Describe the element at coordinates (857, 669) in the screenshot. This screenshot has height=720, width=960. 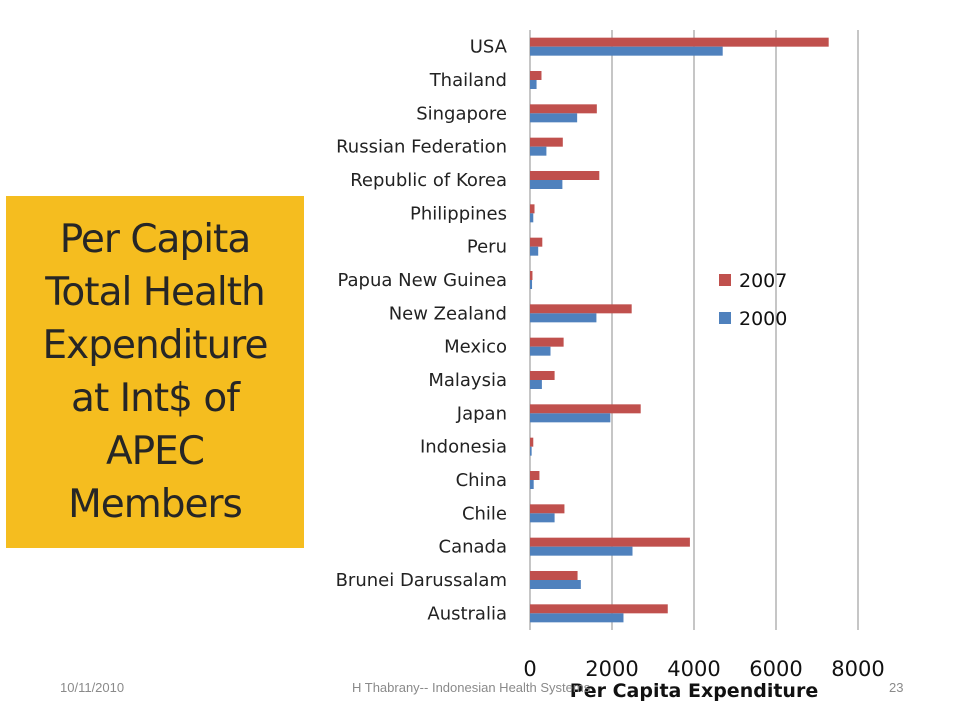
I see `x-tick-label: 8000` at that location.